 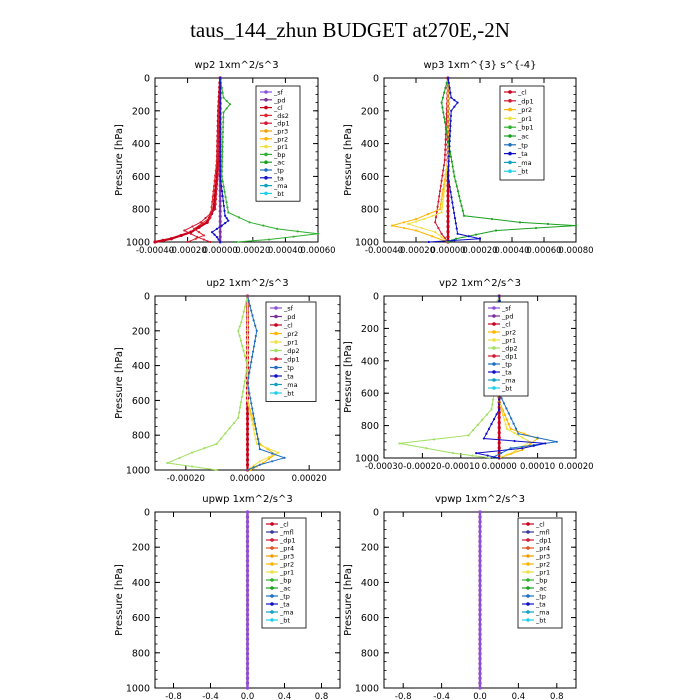 I want to click on legend-label: _pr3, so click(x=280, y=132).